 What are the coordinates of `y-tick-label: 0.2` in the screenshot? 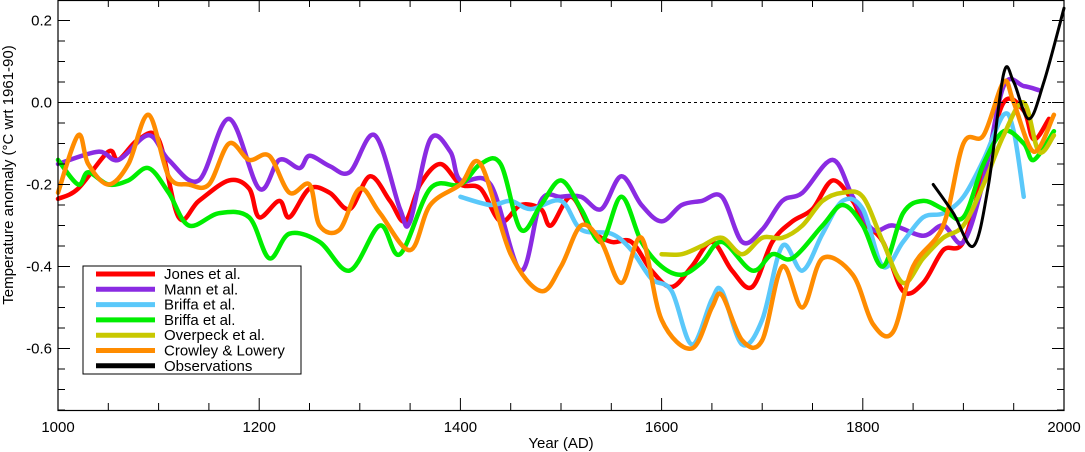 It's located at (41, 21).